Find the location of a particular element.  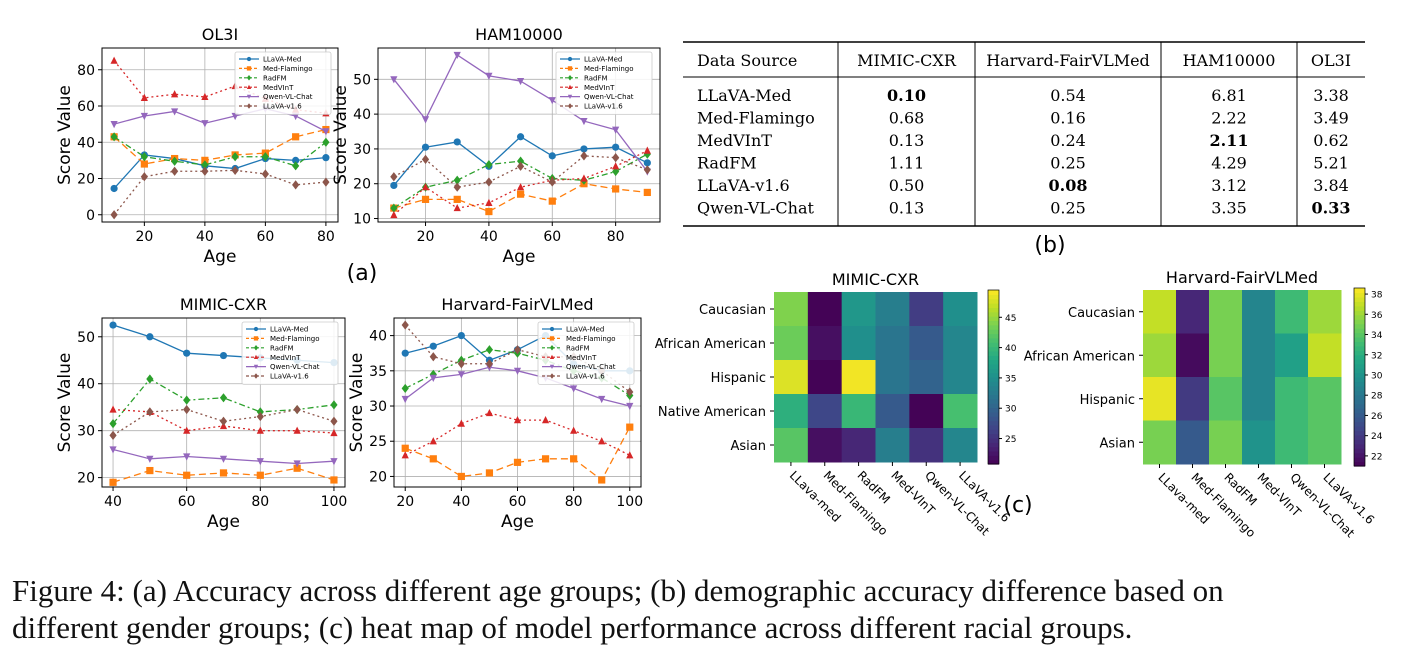

table-cell: 0.13 is located at coordinates (907, 140).